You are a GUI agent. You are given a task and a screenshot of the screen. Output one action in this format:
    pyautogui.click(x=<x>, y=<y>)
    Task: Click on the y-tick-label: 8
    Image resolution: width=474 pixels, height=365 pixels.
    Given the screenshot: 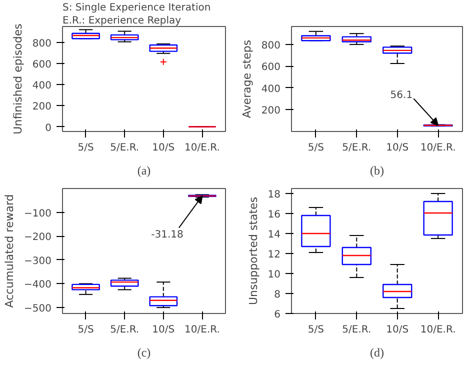 What is the action you would take?
    pyautogui.click(x=277, y=295)
    